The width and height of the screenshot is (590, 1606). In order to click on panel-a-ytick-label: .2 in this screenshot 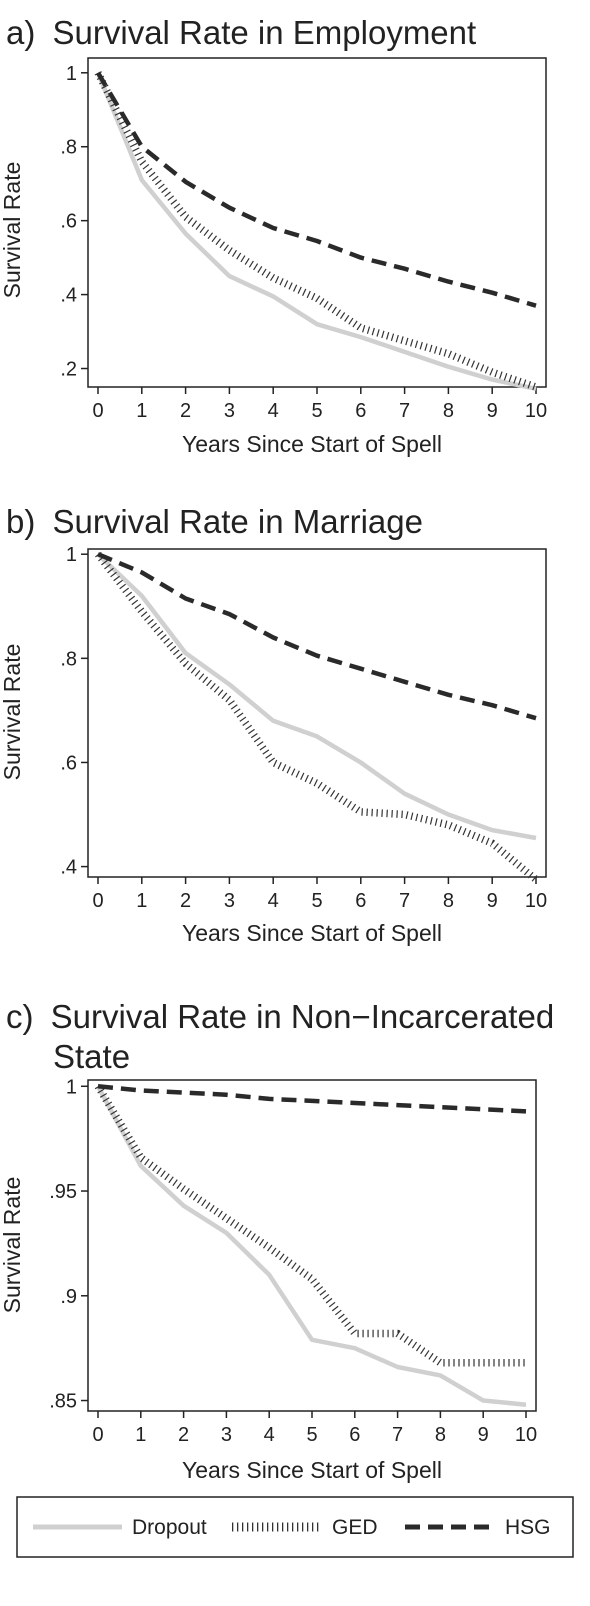, I will do `click(68, 370)`.